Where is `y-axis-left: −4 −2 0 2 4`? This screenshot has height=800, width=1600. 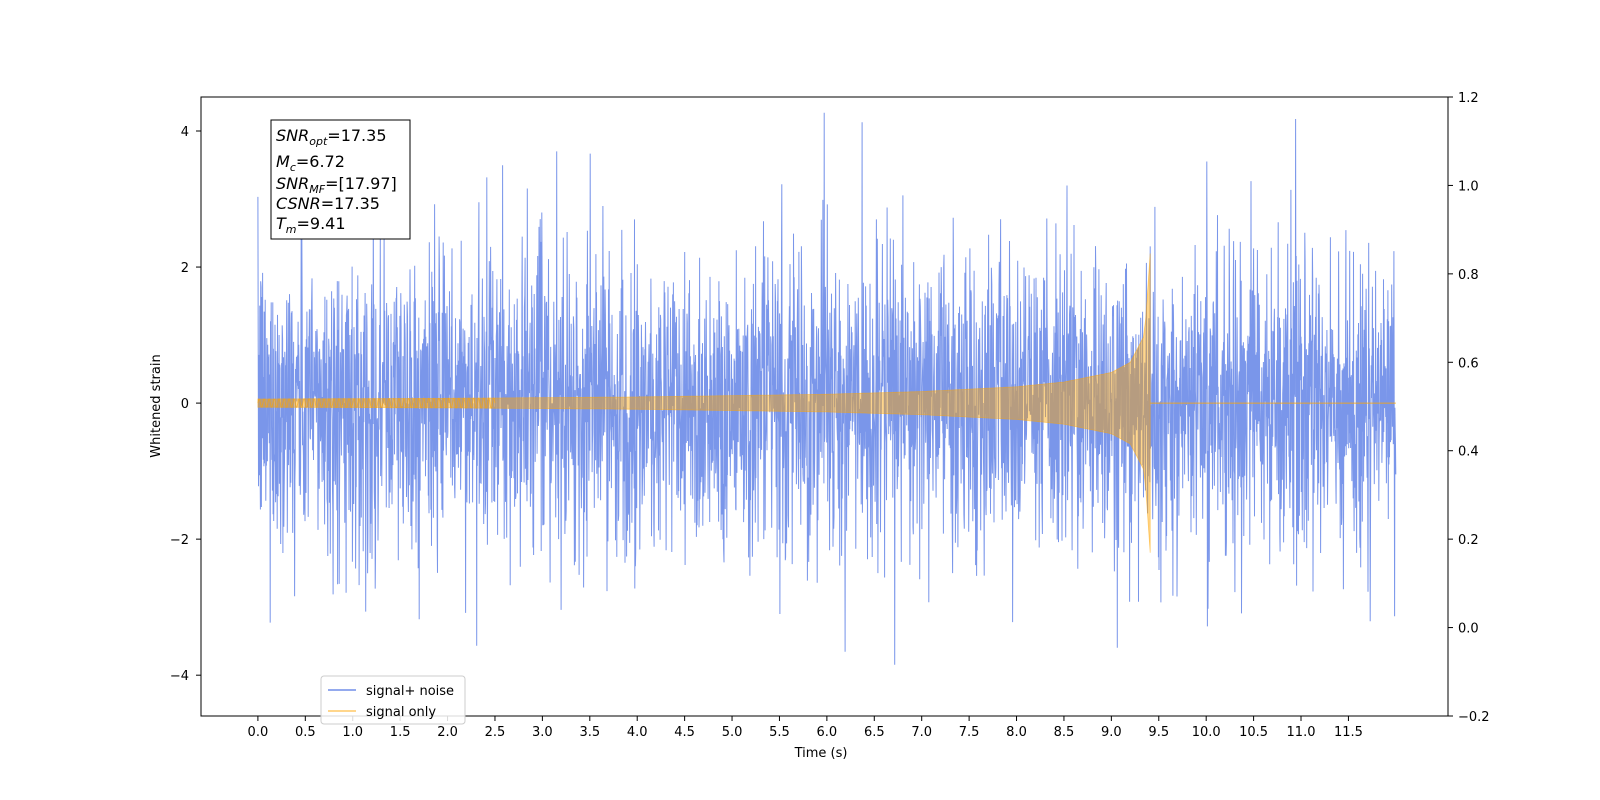
y-axis-left: −4 −2 0 2 4 is located at coordinates (185, 404).